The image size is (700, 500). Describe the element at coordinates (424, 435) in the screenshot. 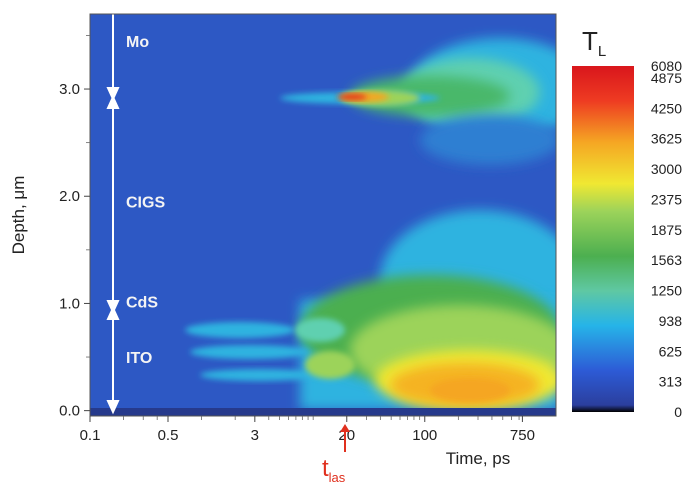

I see `x-tick-label: 100` at that location.